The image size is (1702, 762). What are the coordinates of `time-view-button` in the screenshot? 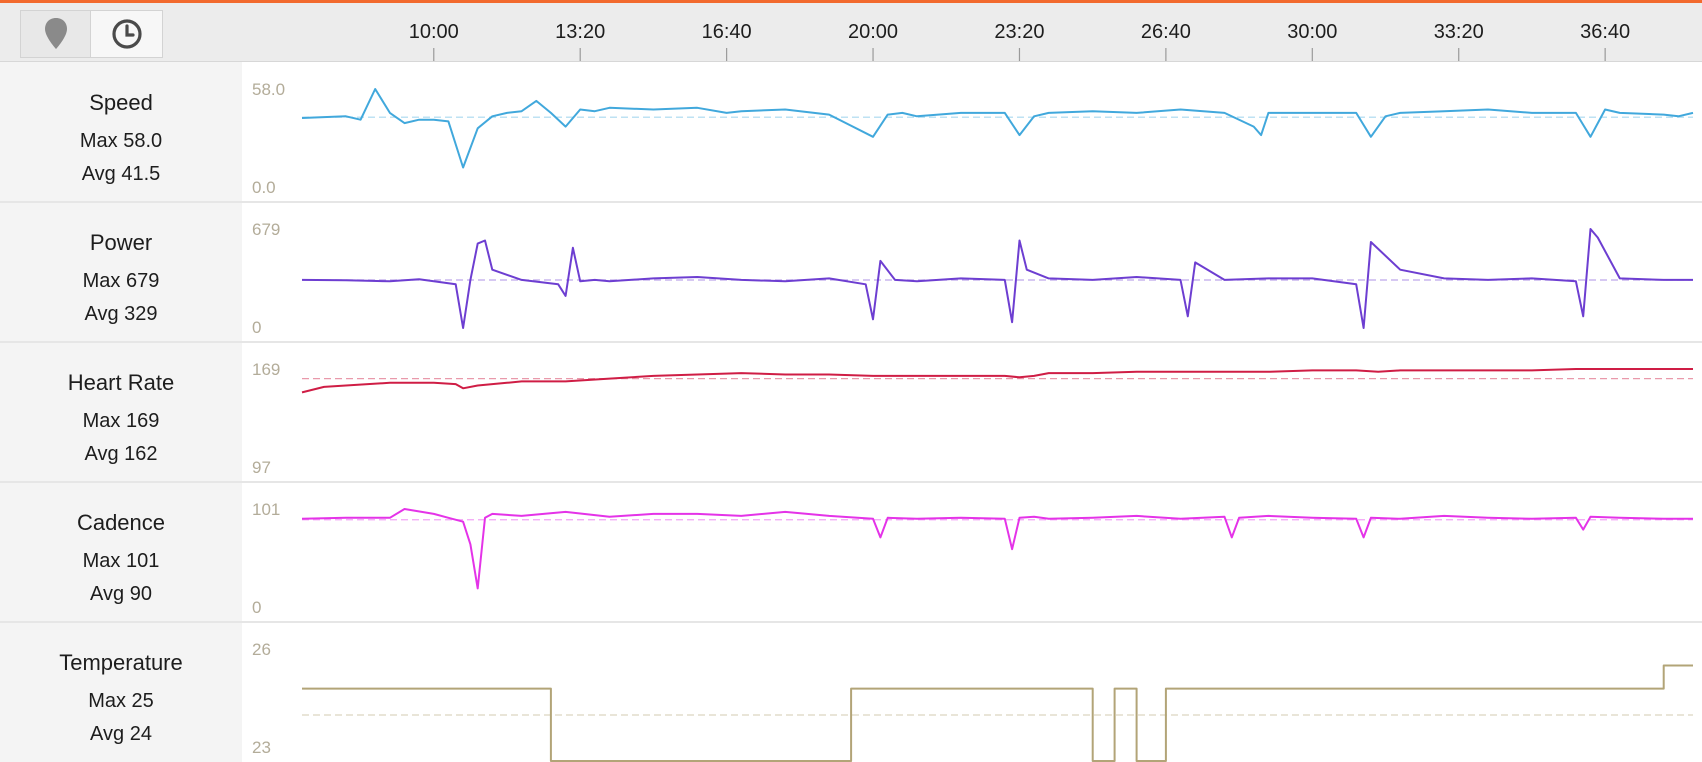 It's located at (126, 34).